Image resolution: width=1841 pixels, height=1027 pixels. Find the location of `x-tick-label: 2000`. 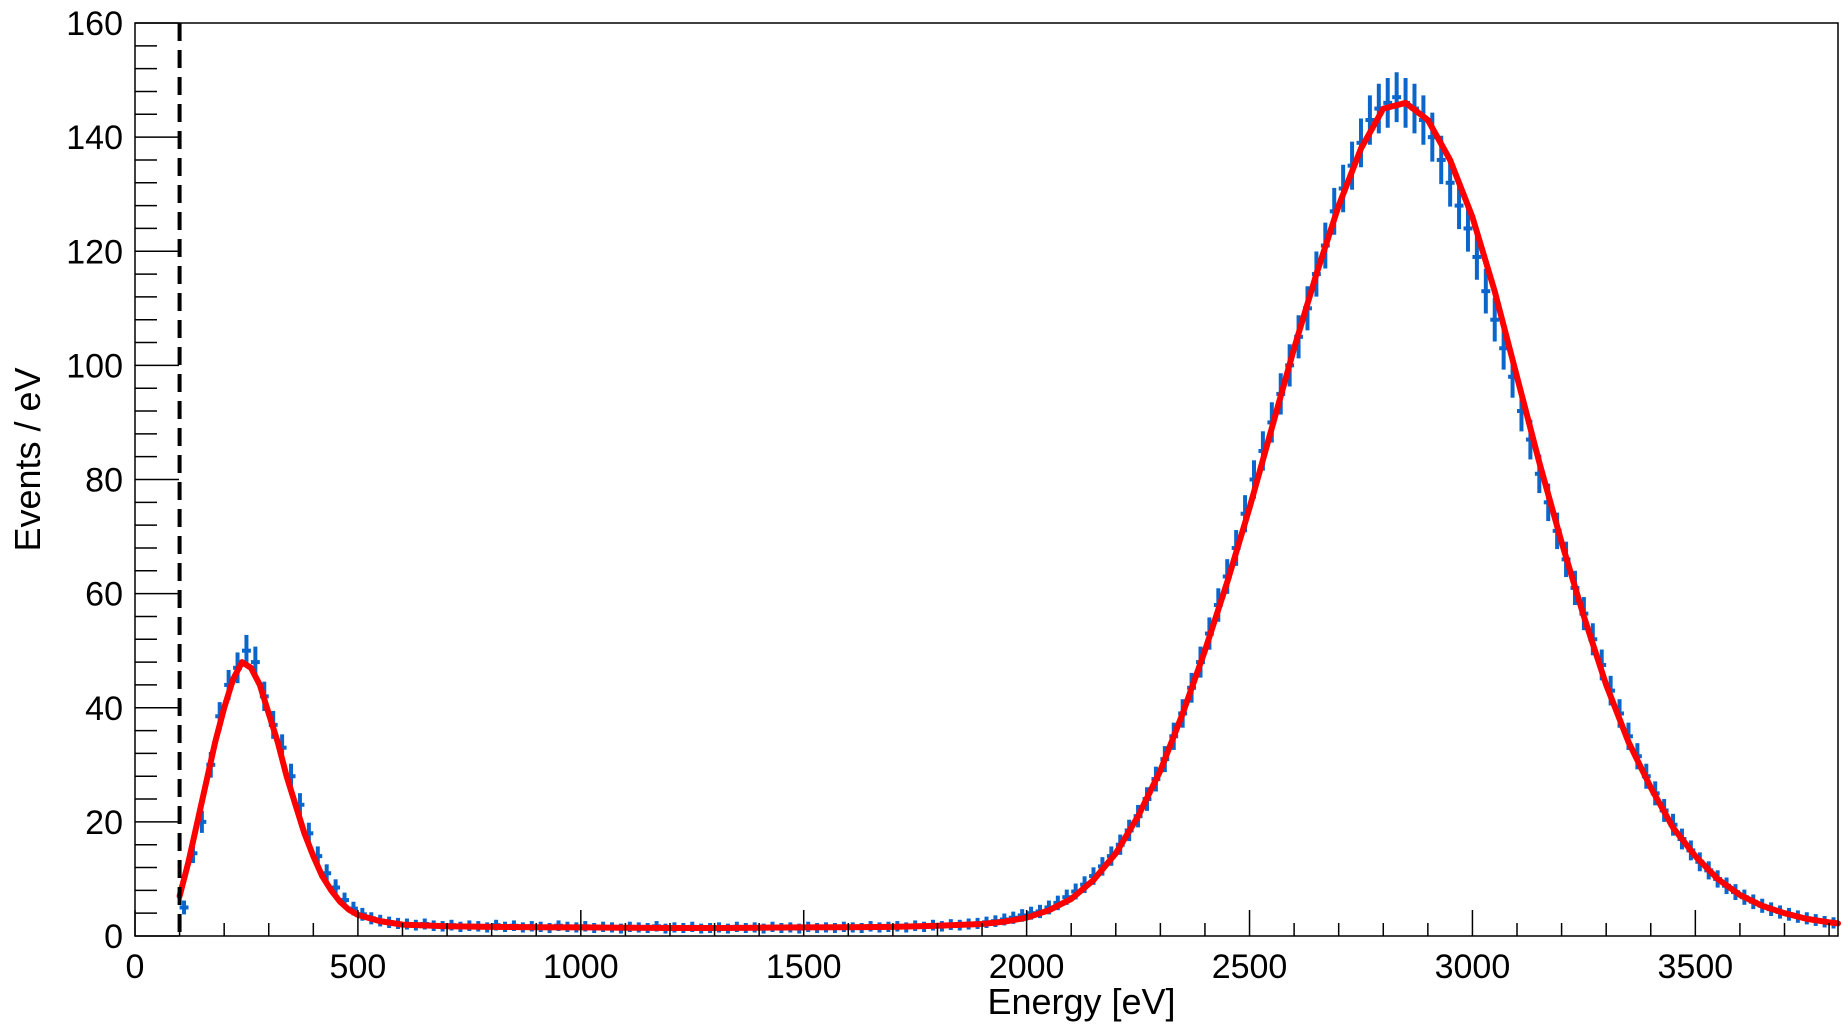

x-tick-label: 2000 is located at coordinates (1027, 967).